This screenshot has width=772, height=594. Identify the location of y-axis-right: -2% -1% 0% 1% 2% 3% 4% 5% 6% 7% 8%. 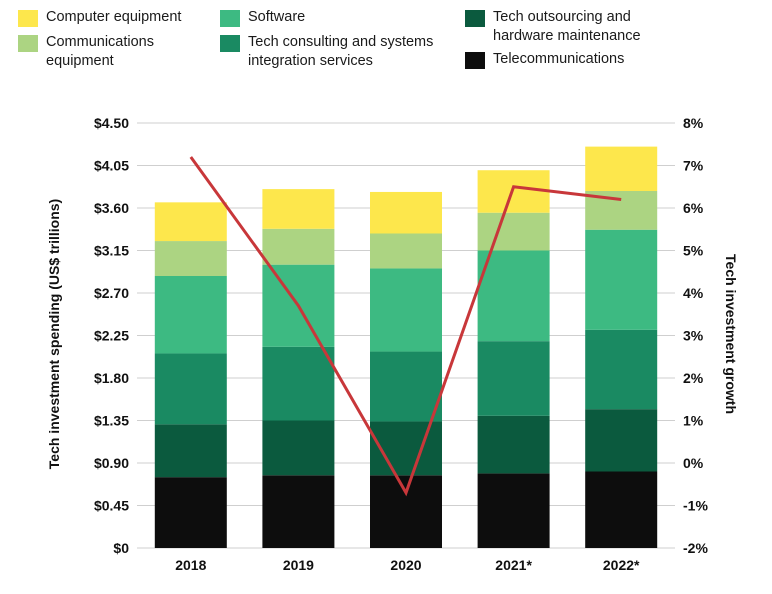
(695, 335).